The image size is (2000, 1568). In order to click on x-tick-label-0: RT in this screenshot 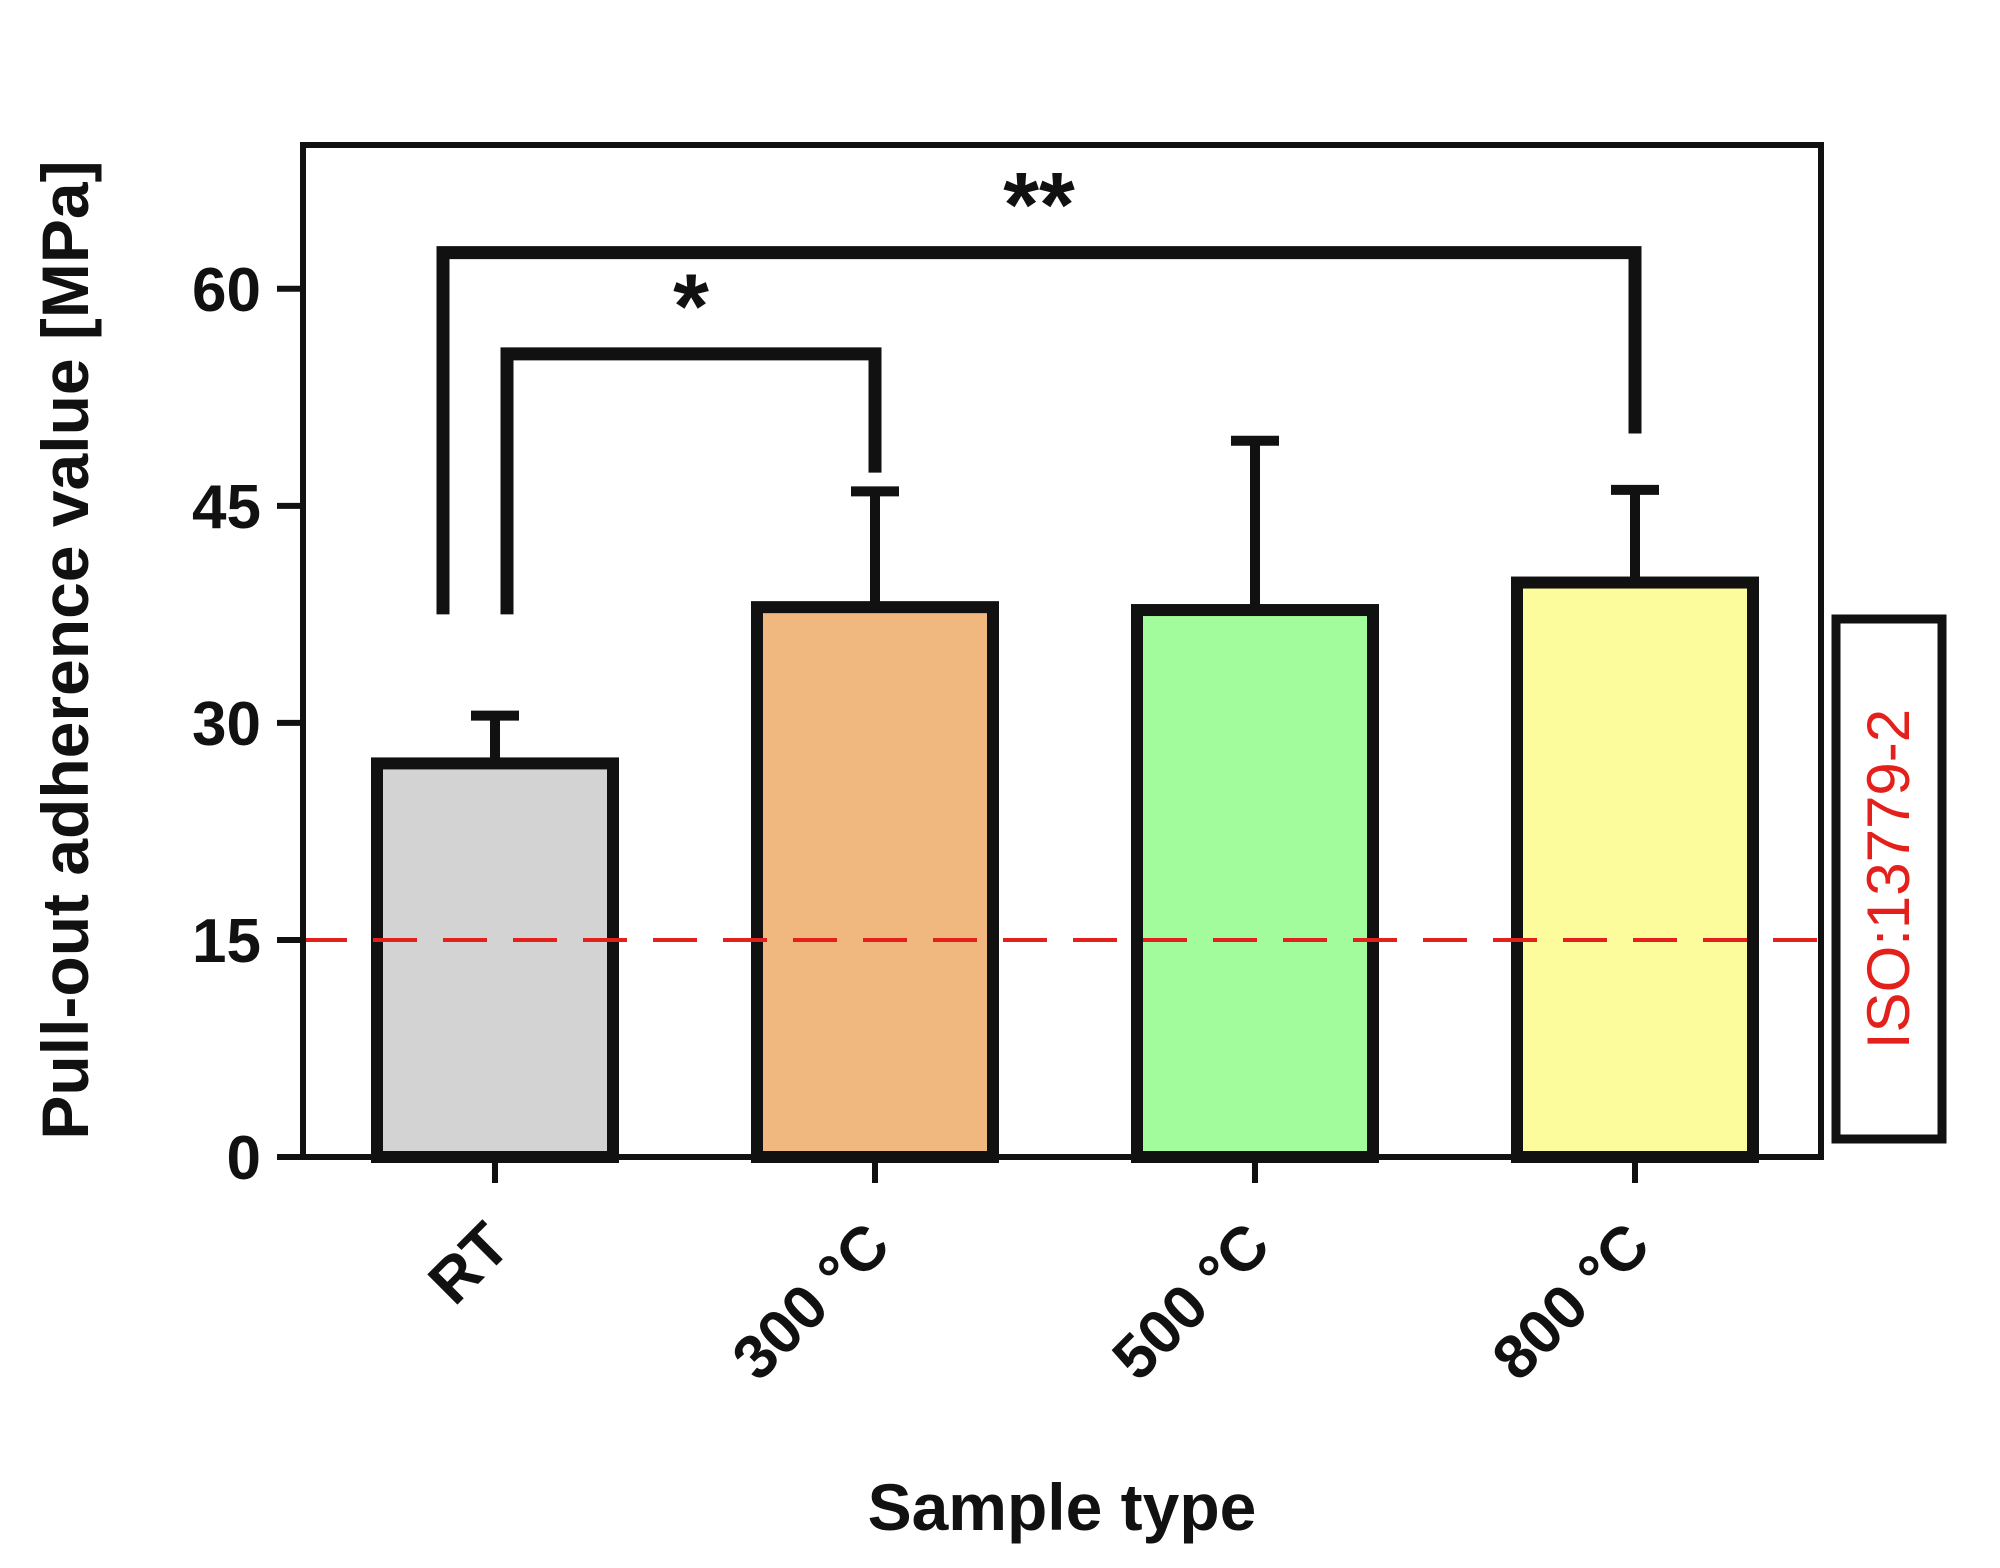, I will do `click(469, 1263)`.